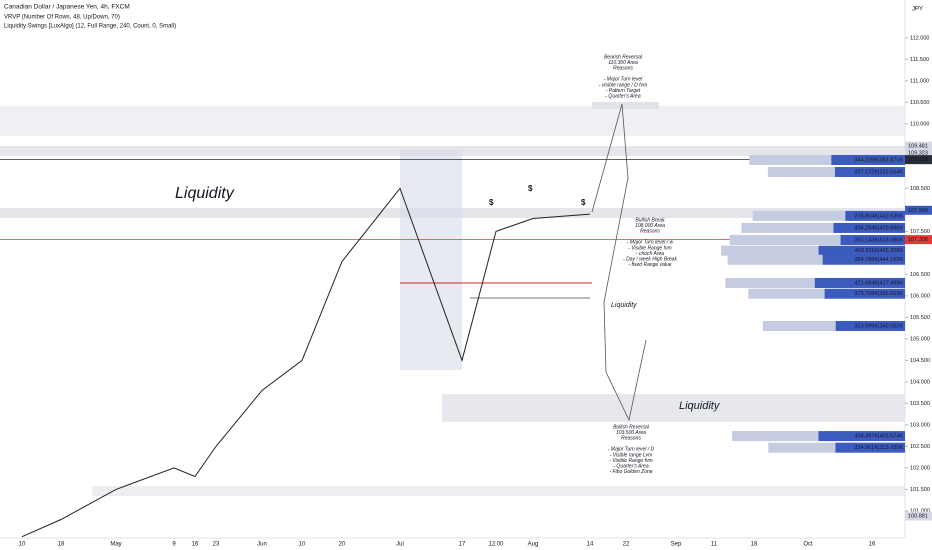  Describe the element at coordinates (631, 427) in the screenshot. I see `annotation: Bullish Reversal` at that location.